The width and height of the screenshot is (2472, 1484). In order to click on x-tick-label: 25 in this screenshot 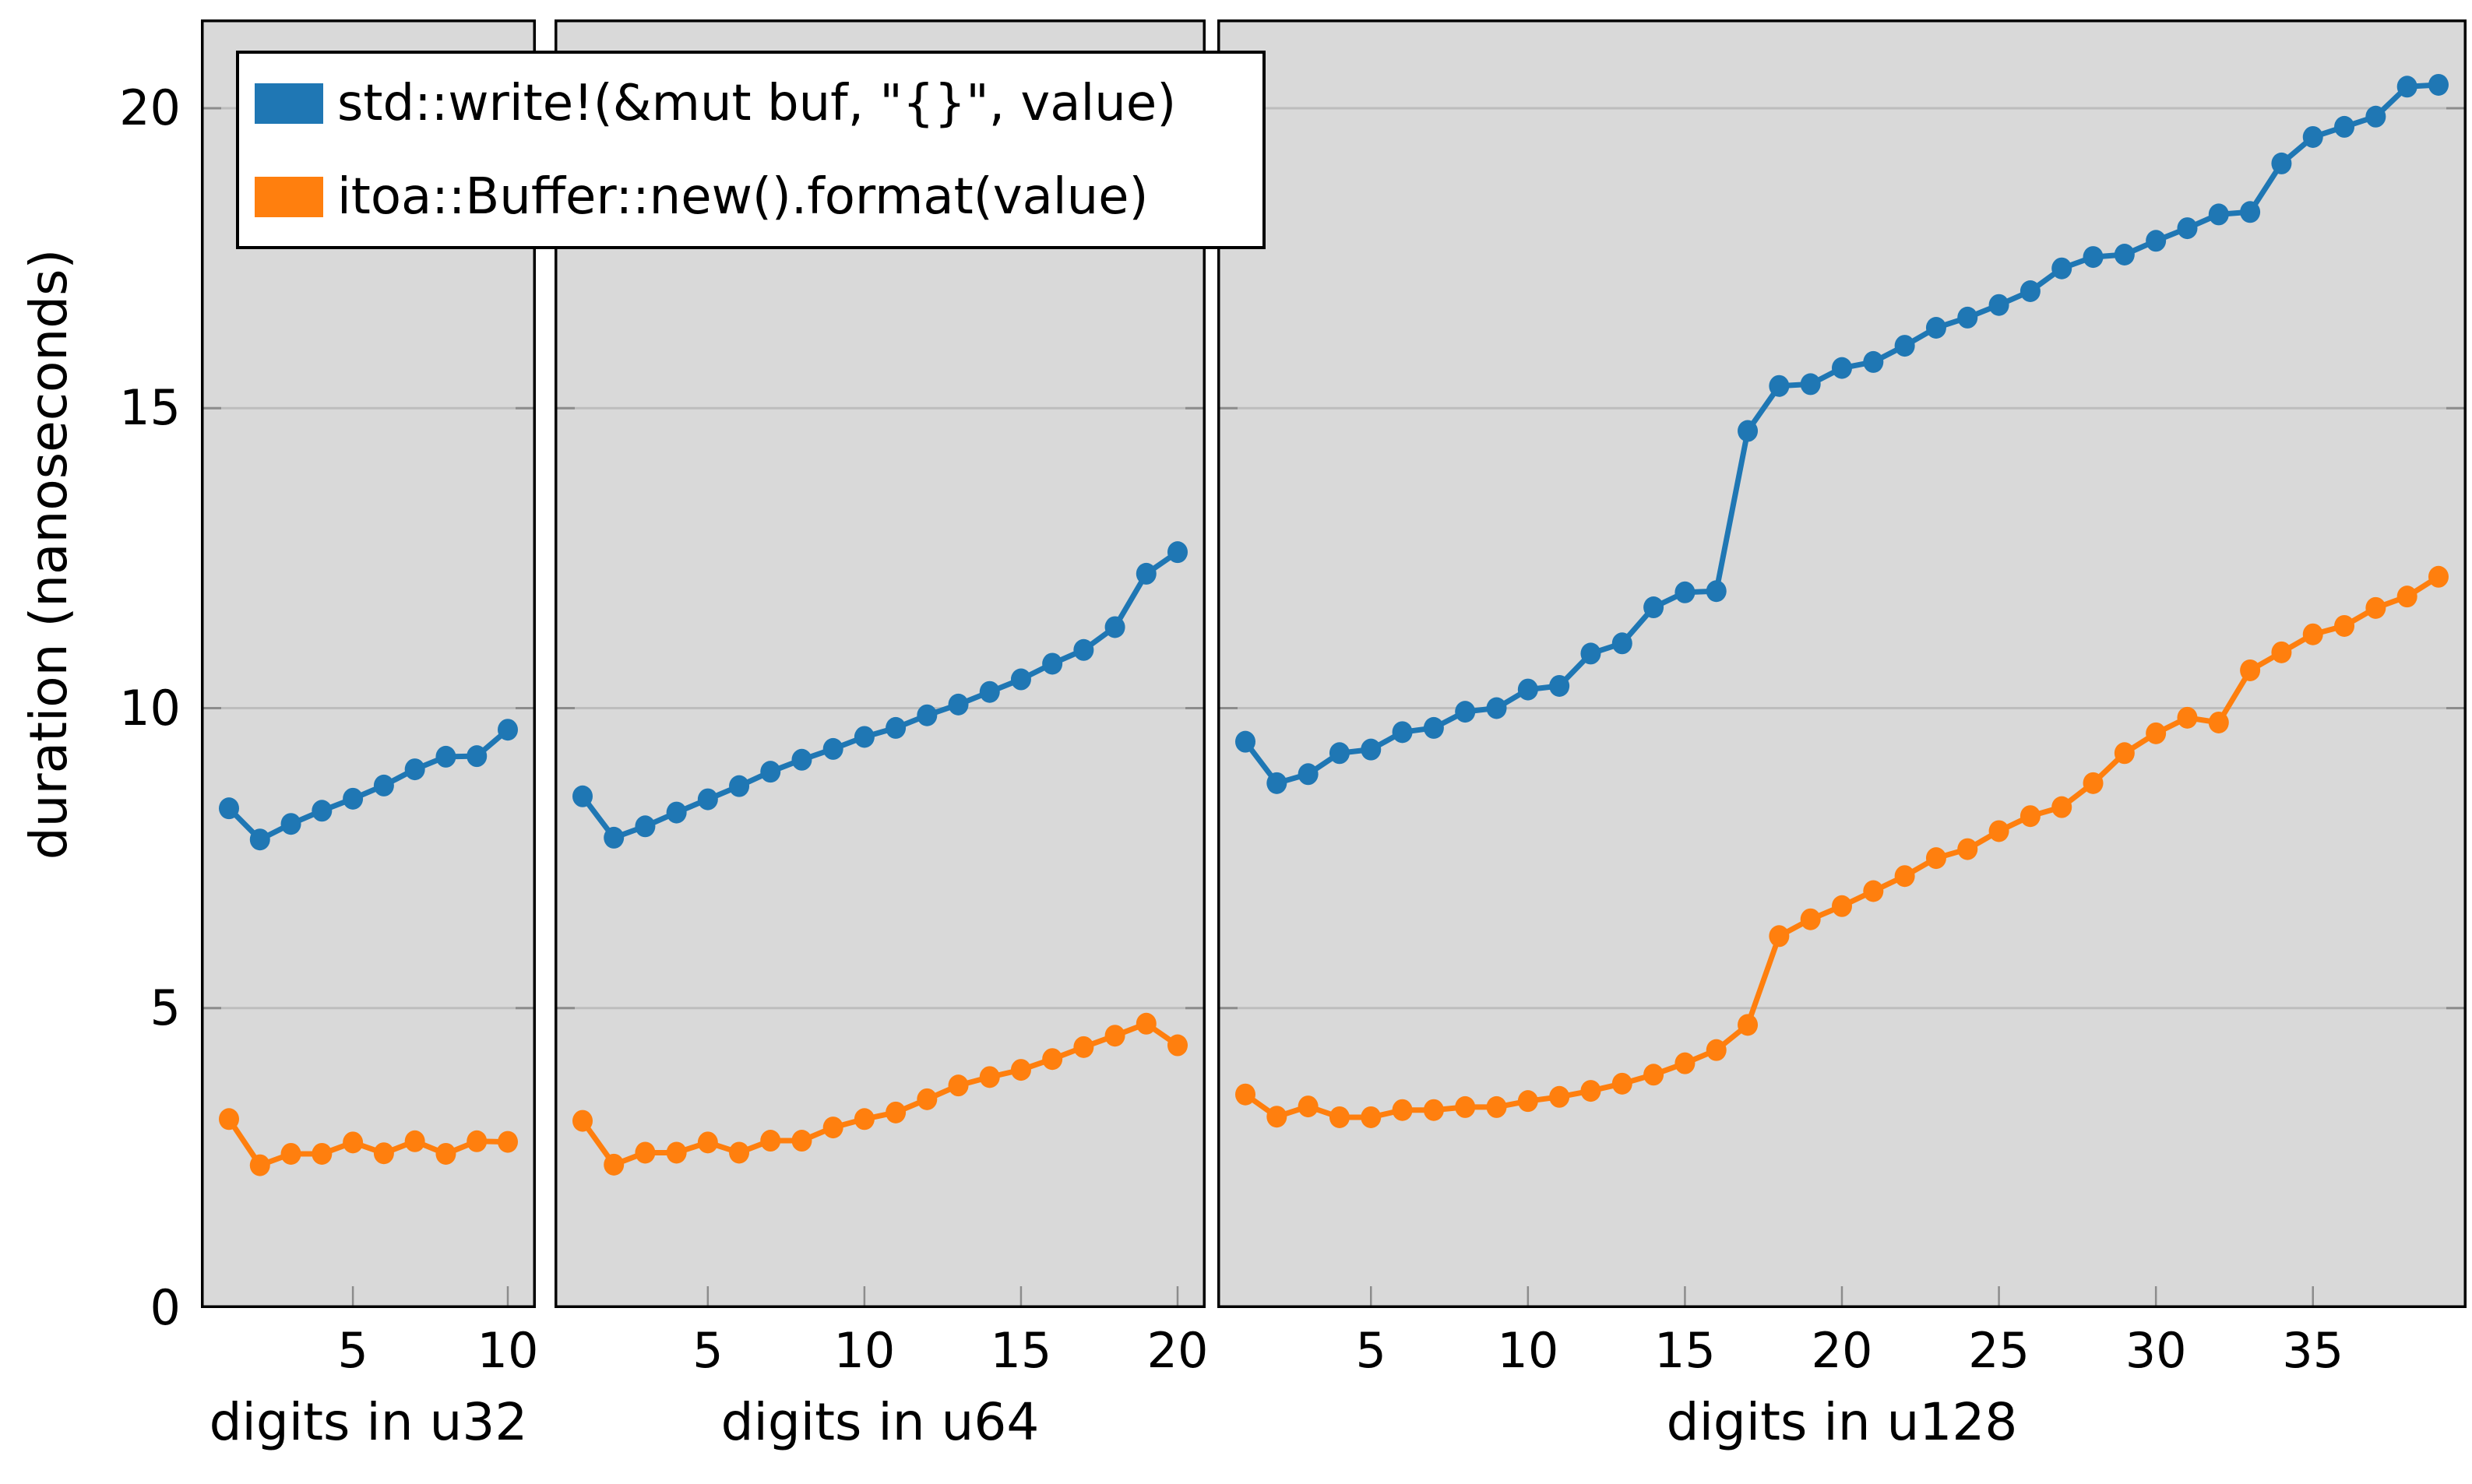, I will do `click(1999, 1350)`.